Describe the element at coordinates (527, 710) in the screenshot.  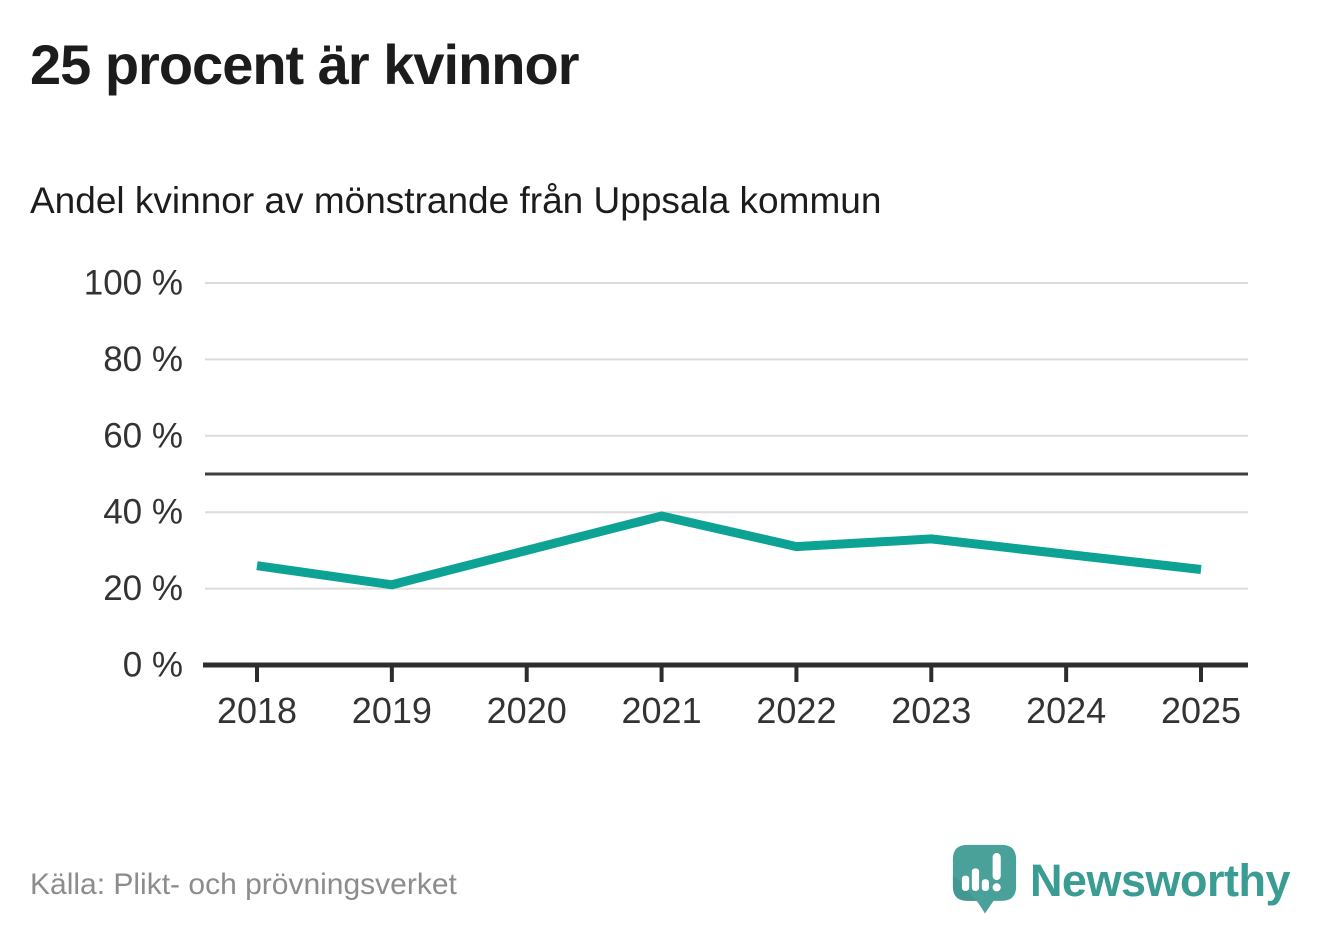
I see `x-tick-label-2020: 2020` at that location.